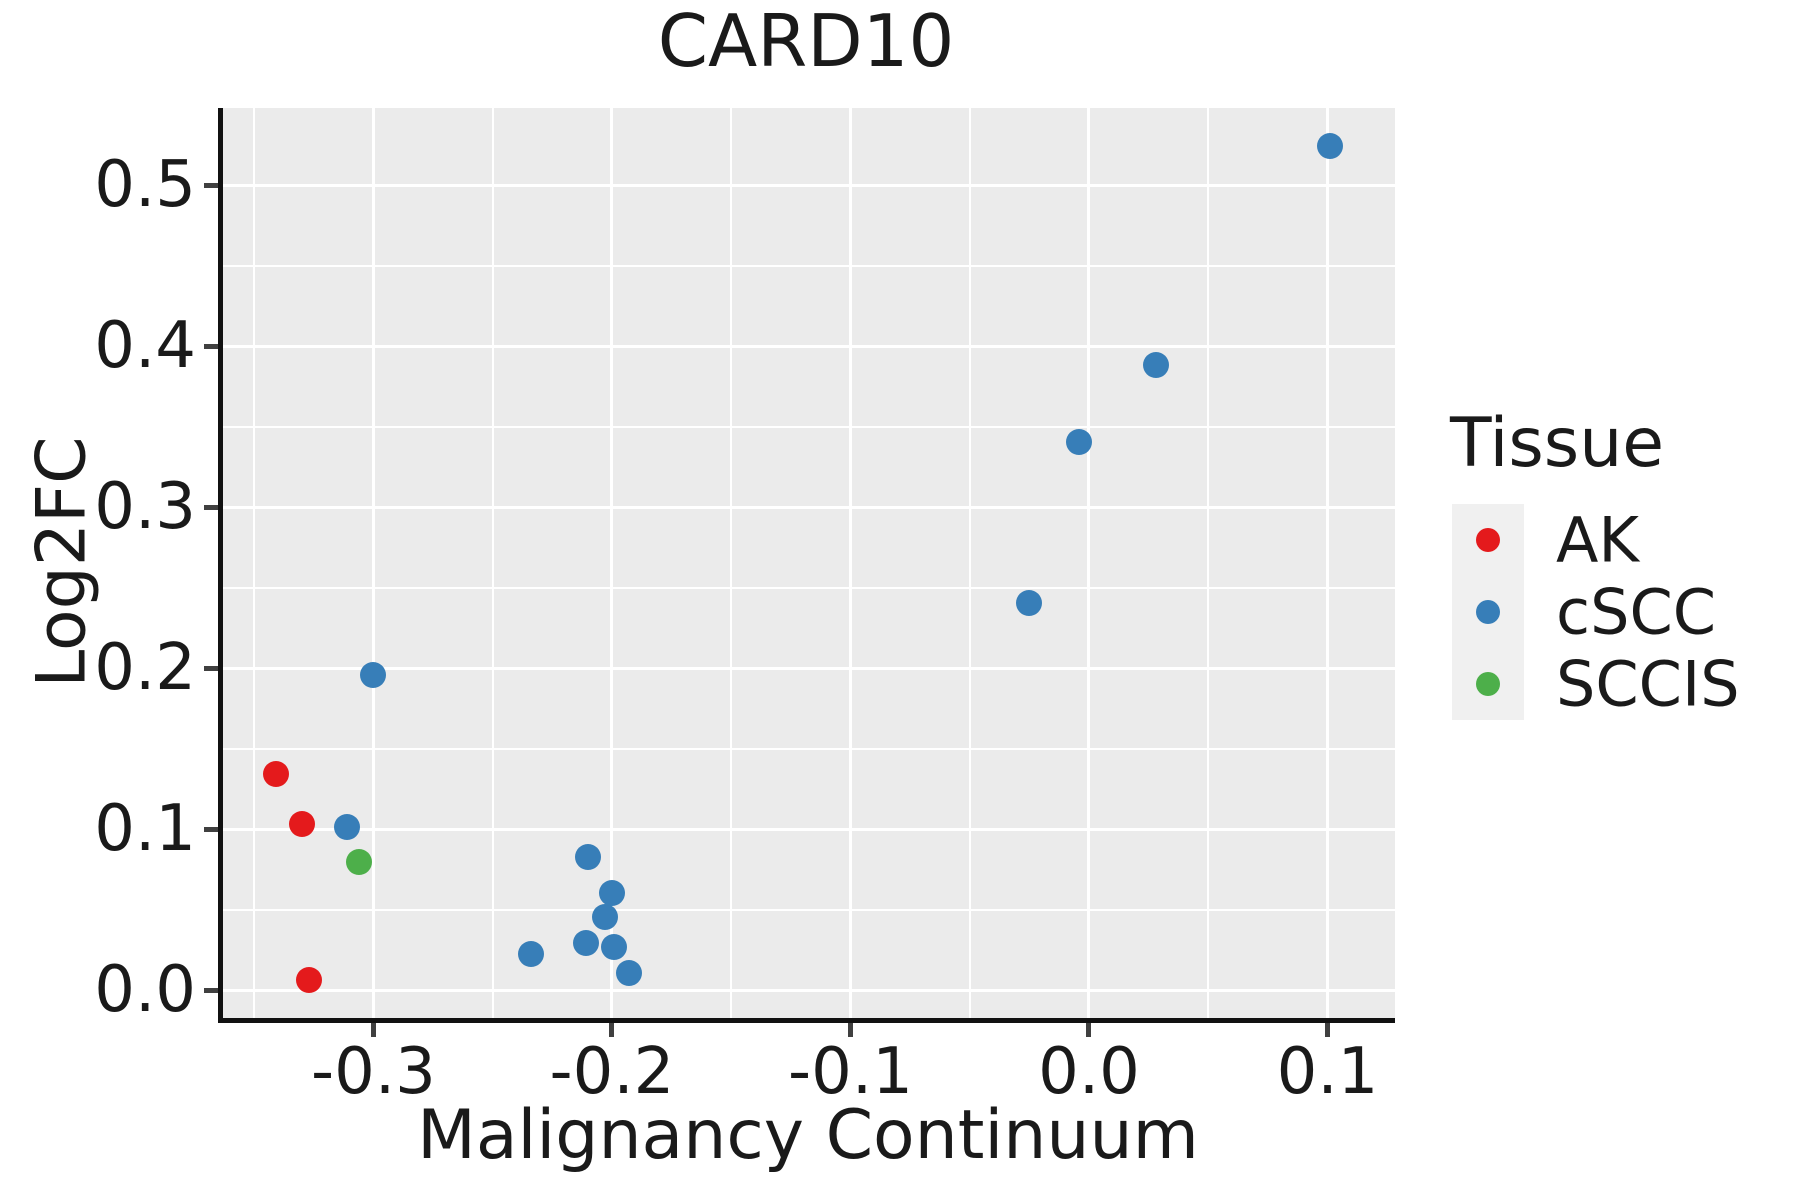 This screenshot has width=1800, height=1200. I want to click on legend-label-sccis: SCCIS, so click(1648, 684).